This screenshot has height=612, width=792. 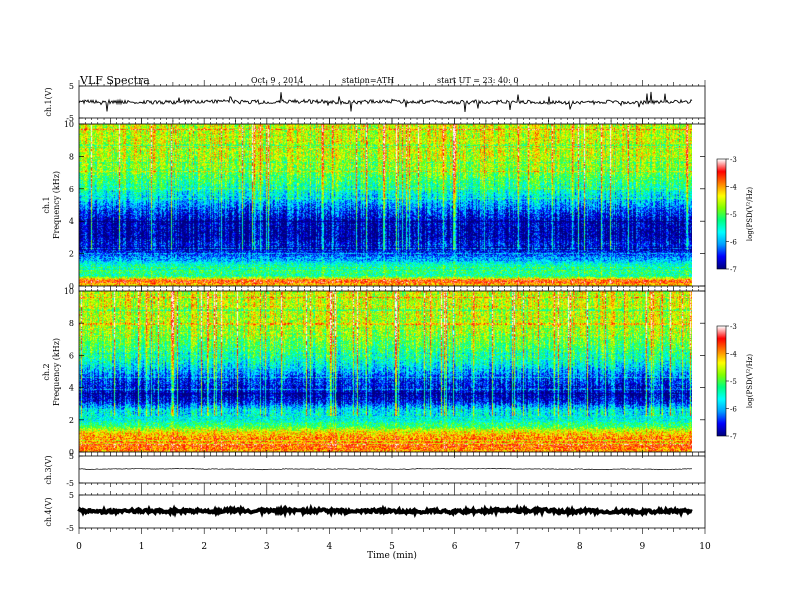 What do you see at coordinates (392, 555) in the screenshot?
I see `x-axis-label: Time (min)` at bounding box center [392, 555].